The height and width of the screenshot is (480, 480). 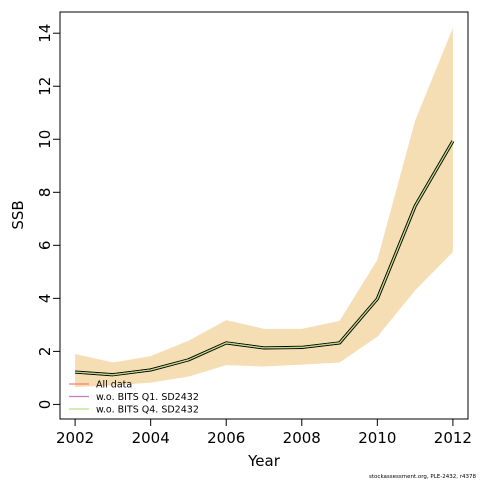 I want to click on y-tick-label: 8, so click(x=45, y=193).